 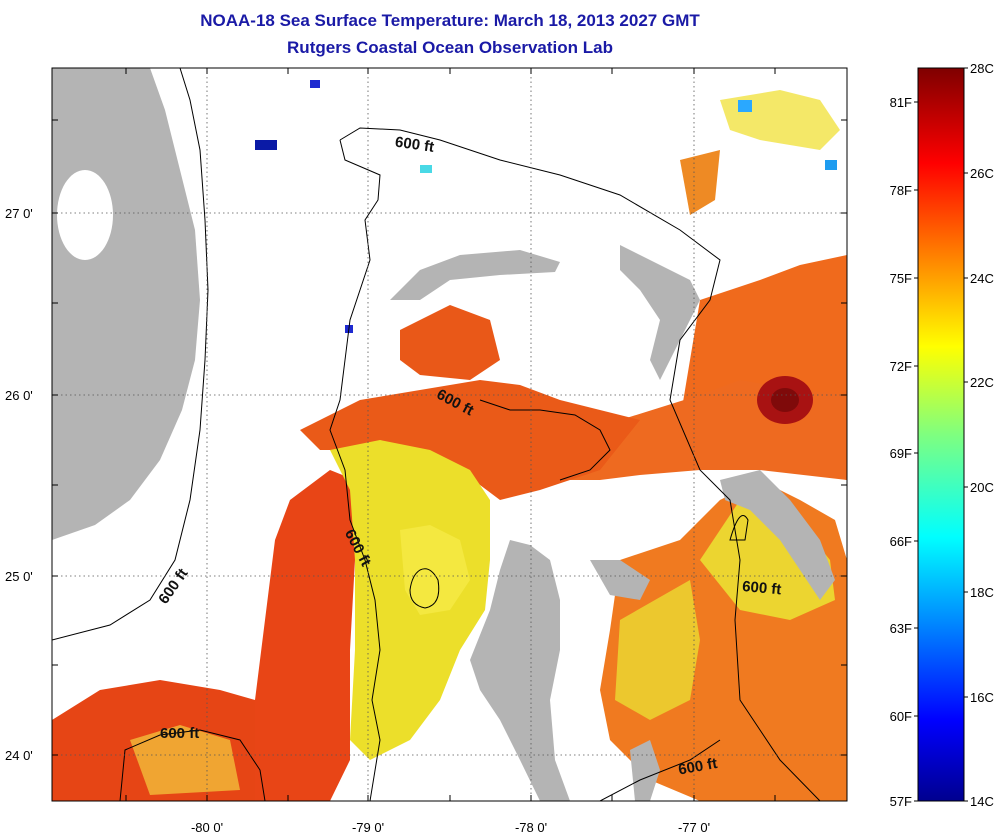 What do you see at coordinates (982, 68) in the screenshot?
I see `colorbar-celsius-label: 28C` at bounding box center [982, 68].